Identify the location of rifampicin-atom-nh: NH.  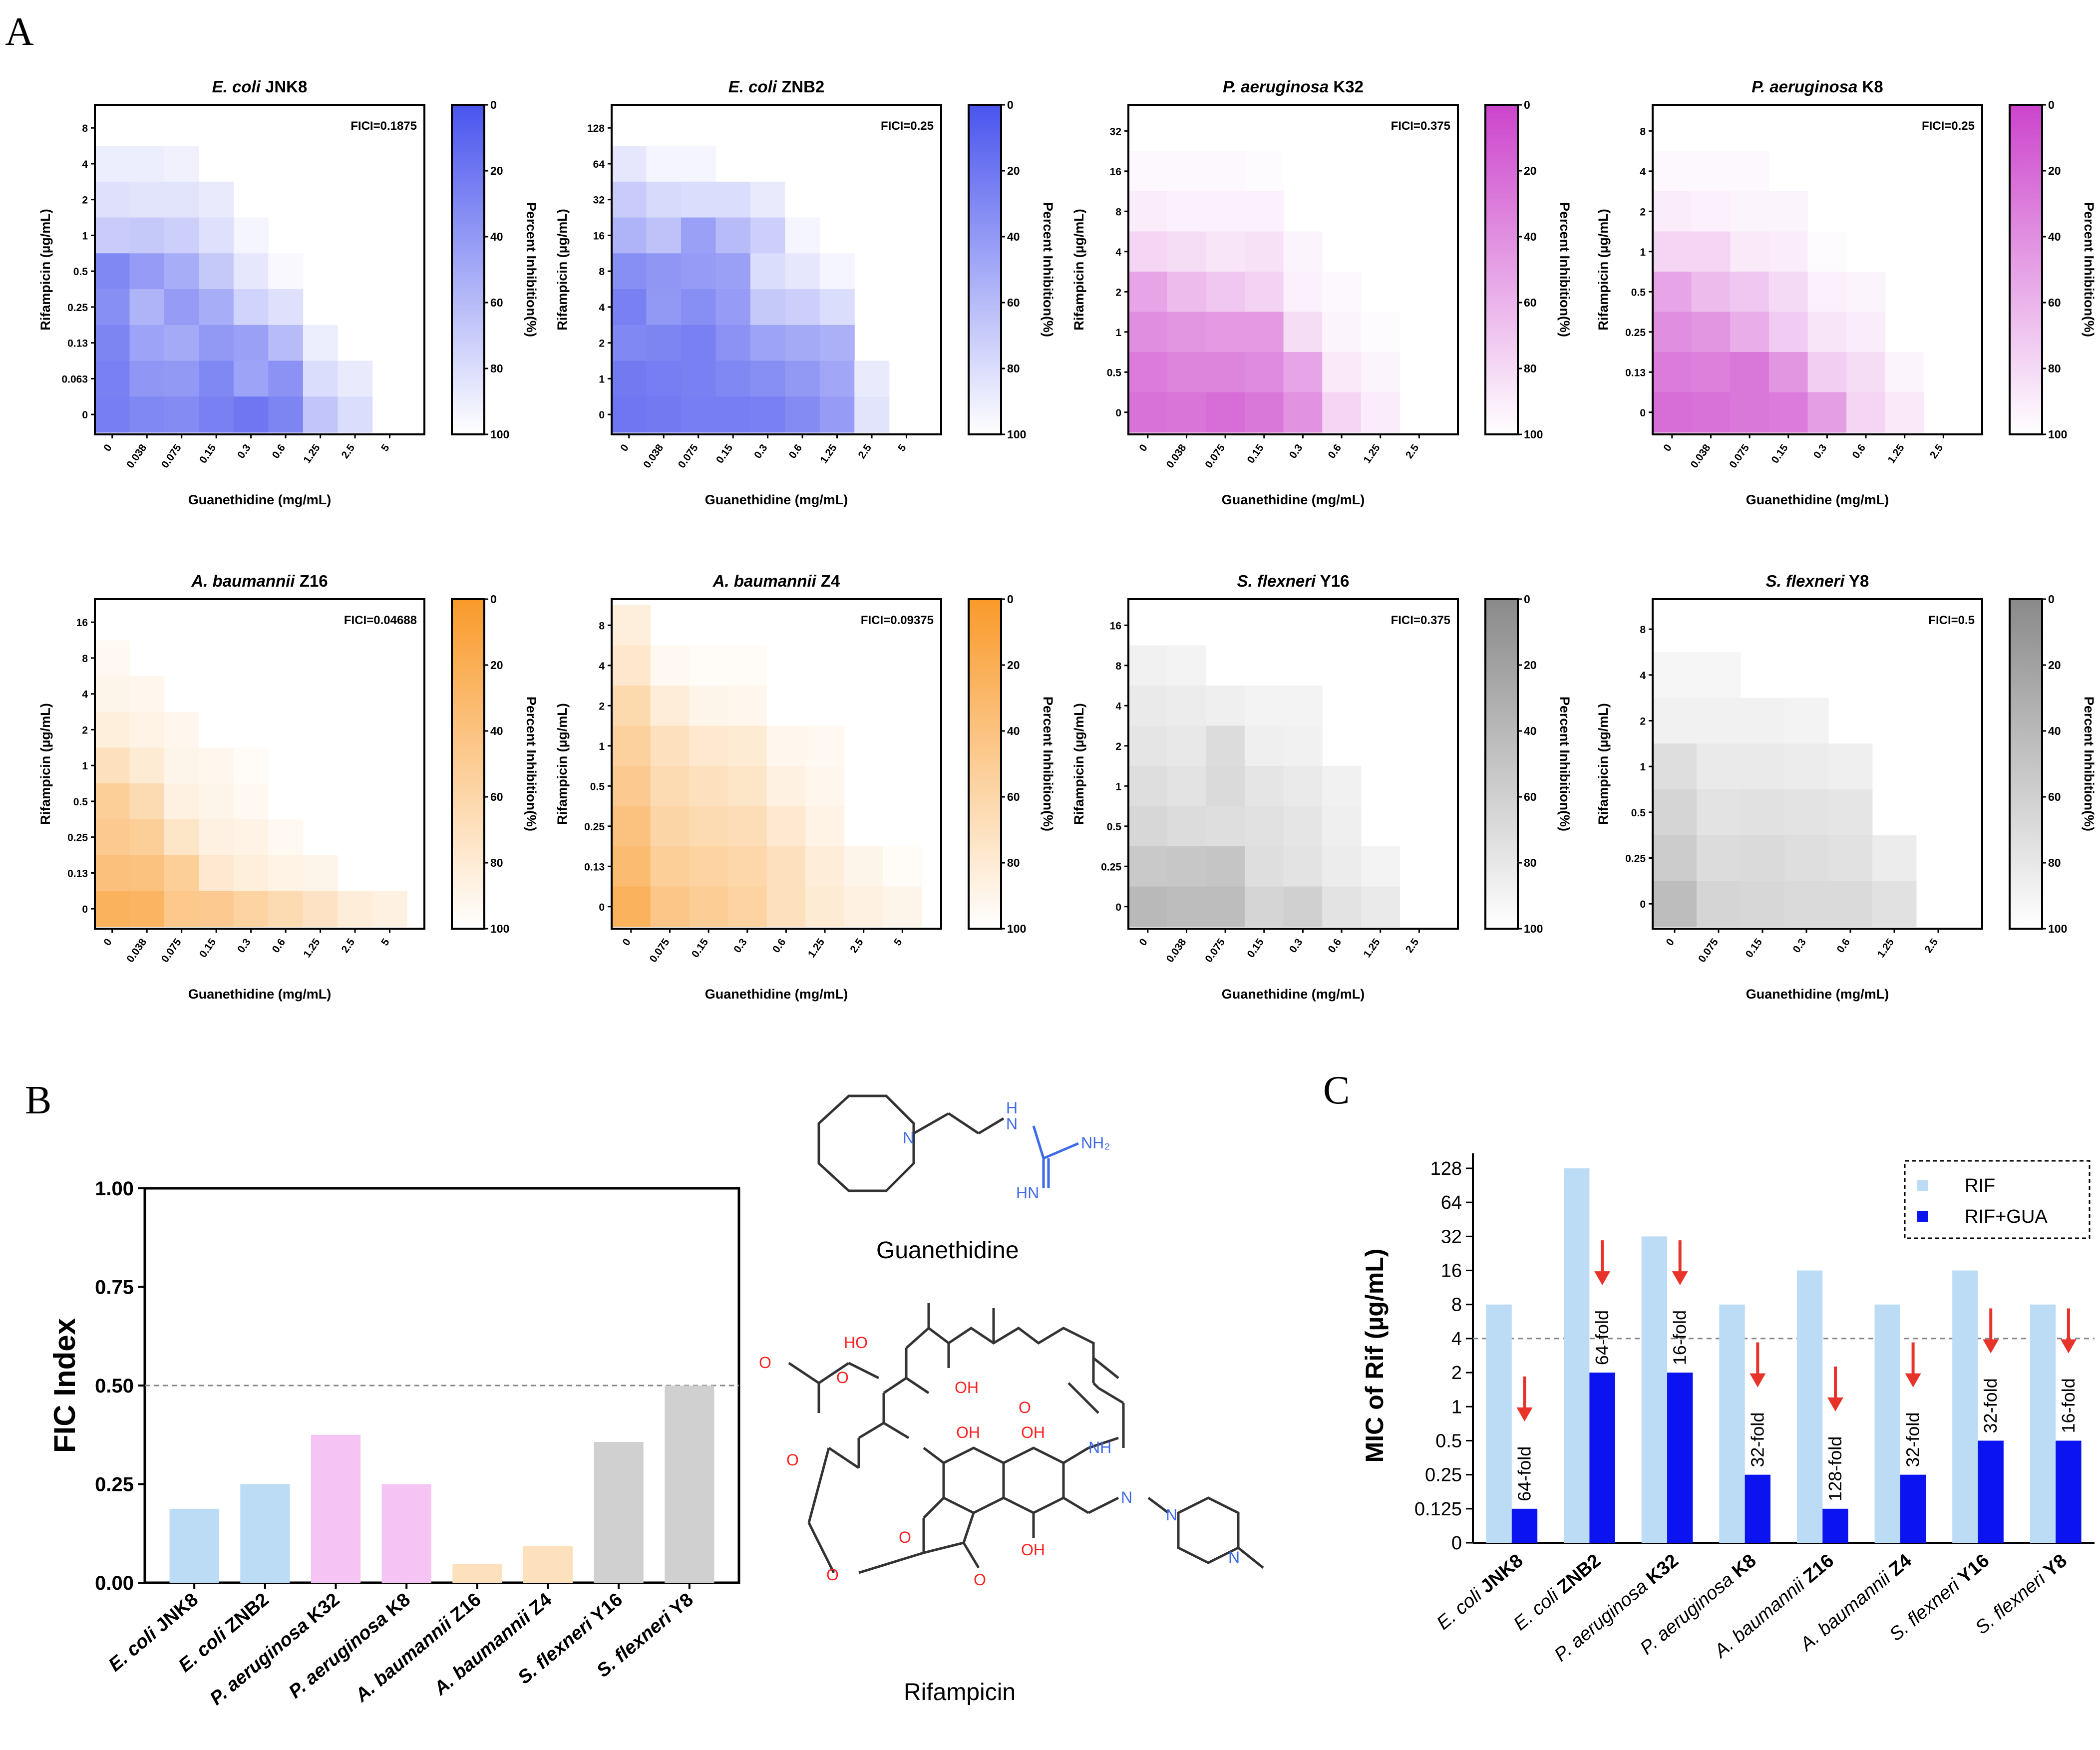
(1099, 1447).